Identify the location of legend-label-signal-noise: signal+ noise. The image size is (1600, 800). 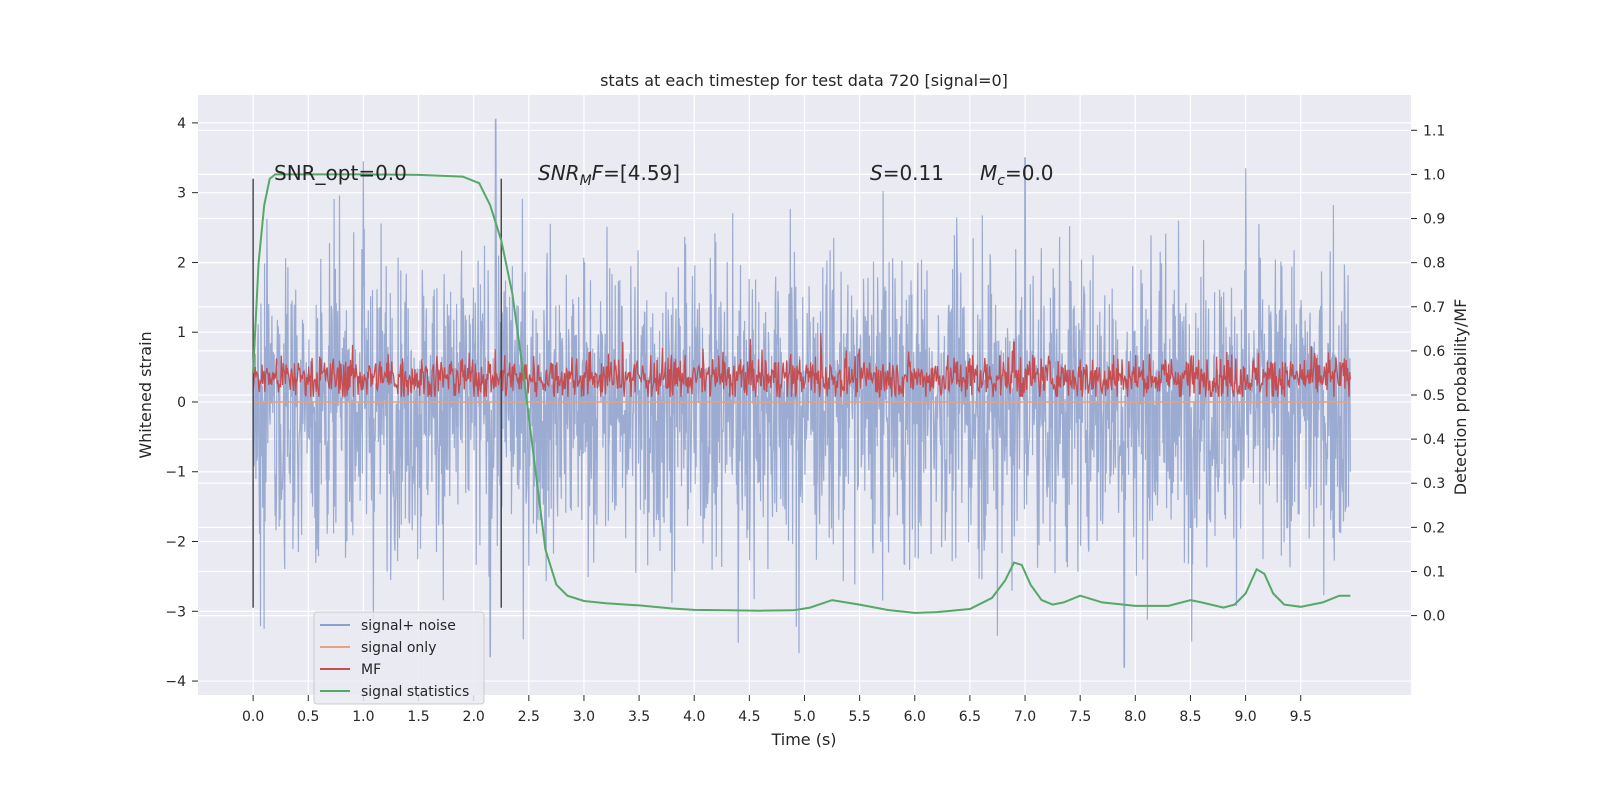
(408, 626).